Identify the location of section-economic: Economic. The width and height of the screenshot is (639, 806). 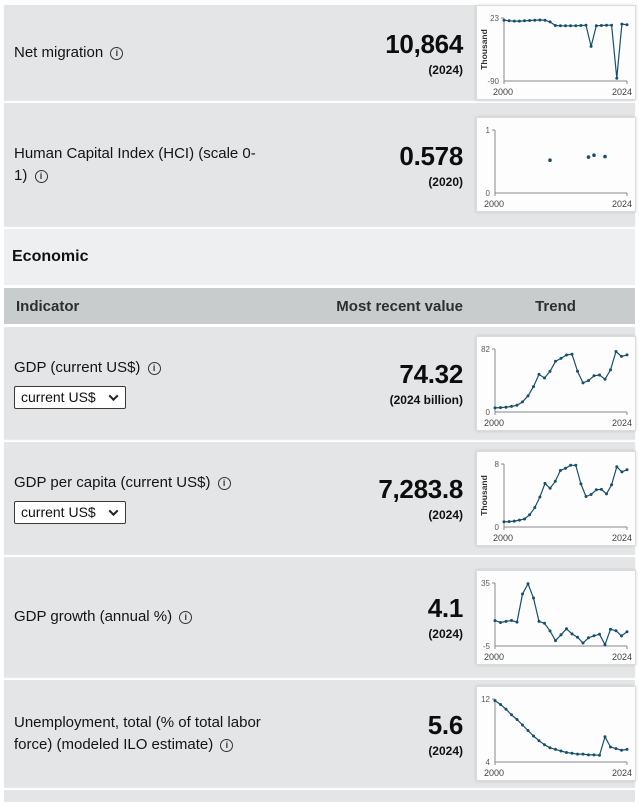
(319, 257).